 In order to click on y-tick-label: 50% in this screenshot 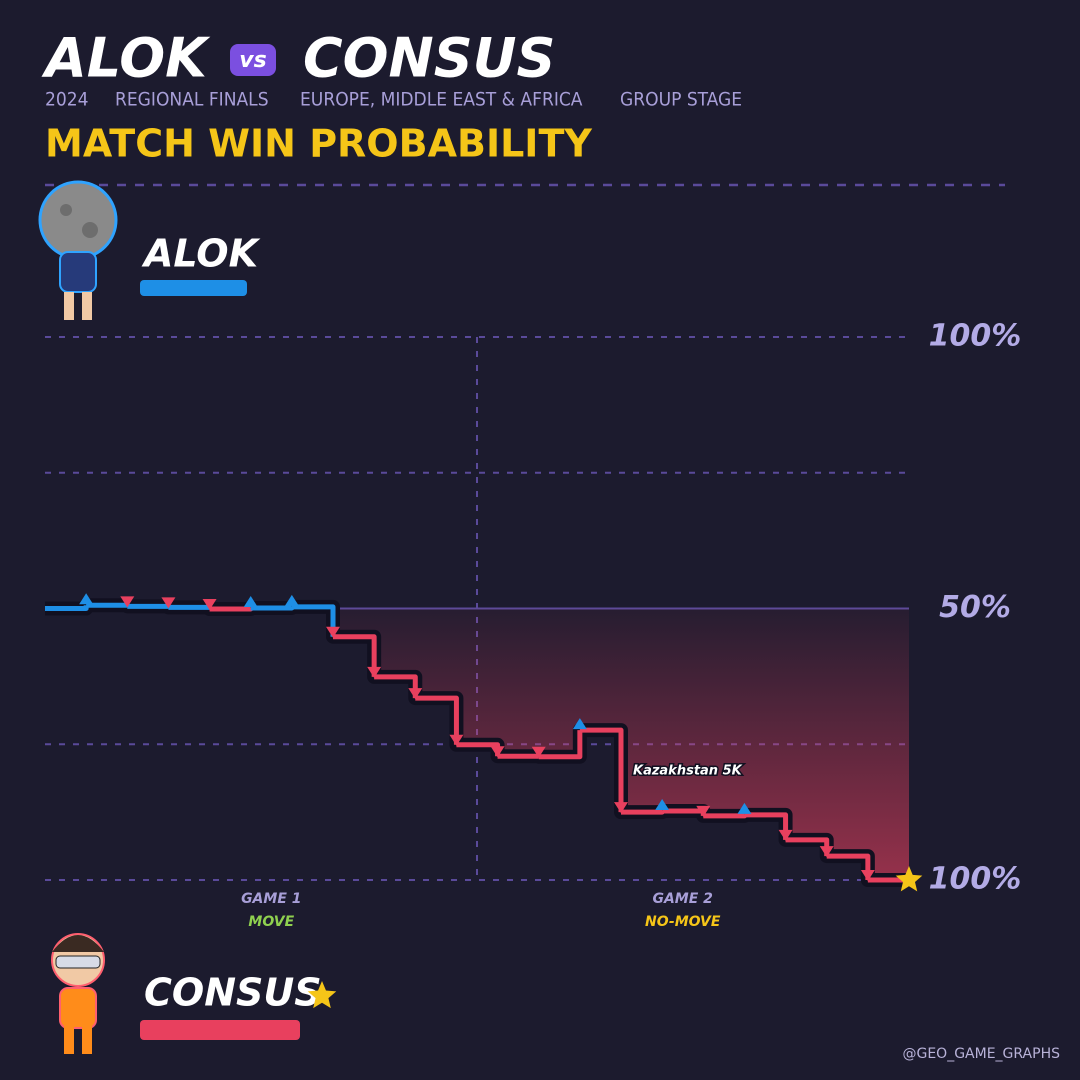, I will do `click(975, 607)`.